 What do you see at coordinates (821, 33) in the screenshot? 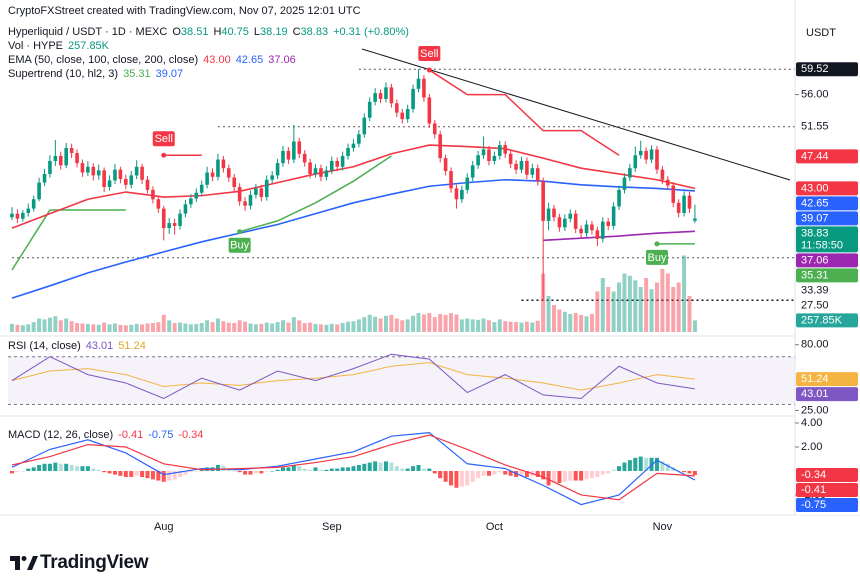
I see `currency: USDT` at bounding box center [821, 33].